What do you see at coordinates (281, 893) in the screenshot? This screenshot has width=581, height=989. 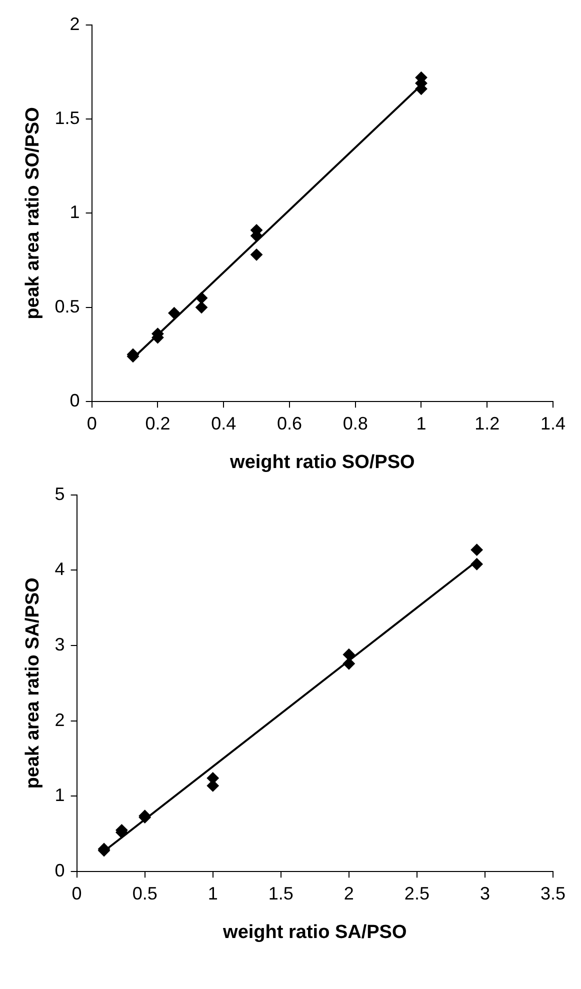 I see `x-tick-label: 1.5` at bounding box center [281, 893].